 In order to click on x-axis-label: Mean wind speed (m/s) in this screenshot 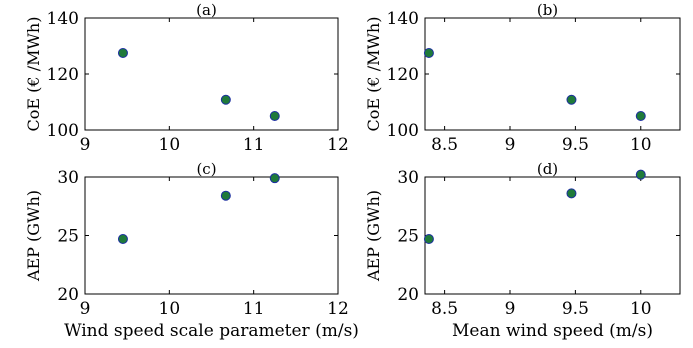, I will do `click(552, 331)`.